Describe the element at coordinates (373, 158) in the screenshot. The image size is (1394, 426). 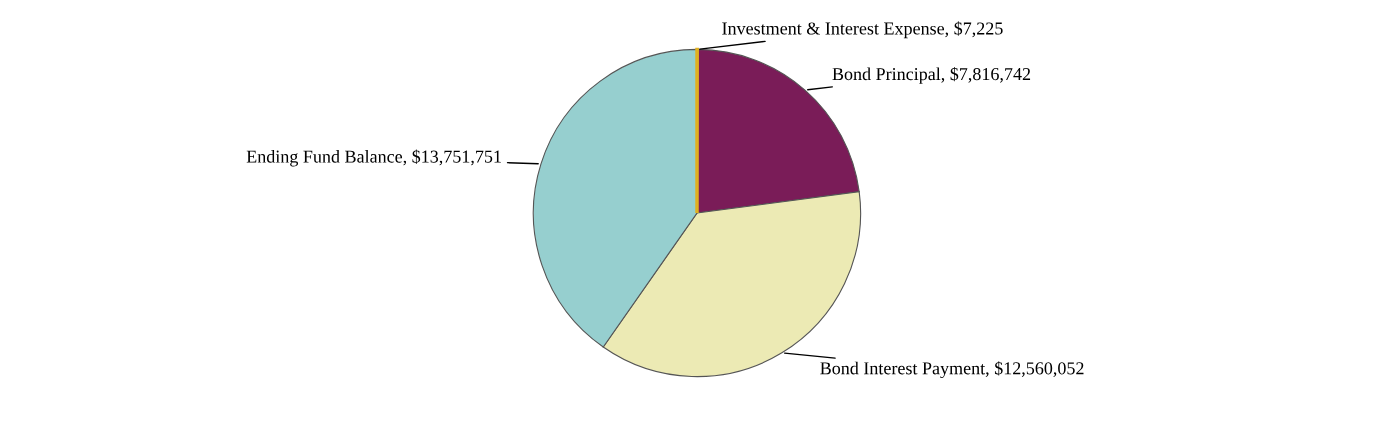
I see `slice-label: Ending Fund Balance, $13,751,751` at that location.